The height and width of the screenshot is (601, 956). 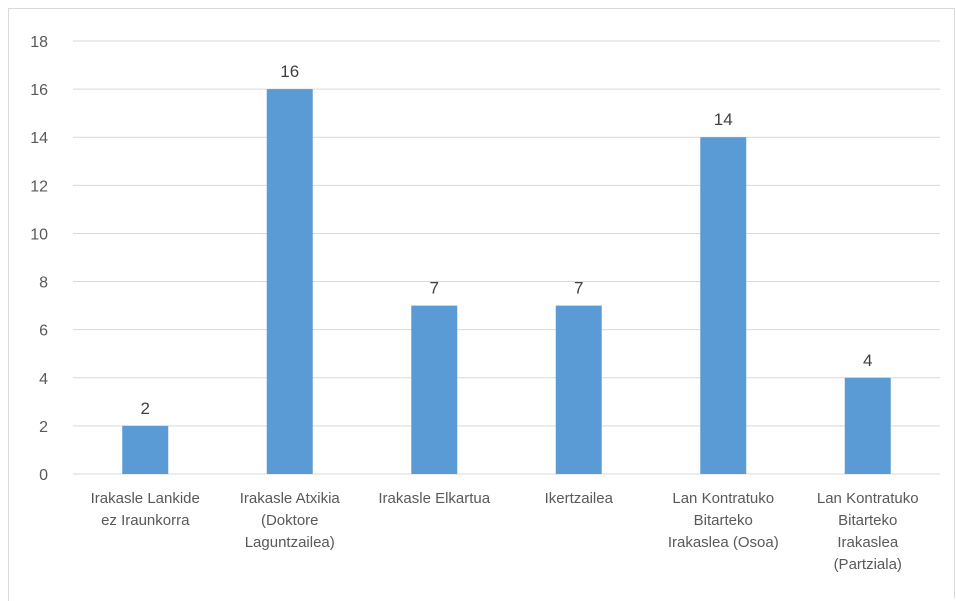 I want to click on x-category-label-6-line-2: Bitarteko, so click(x=867, y=520).